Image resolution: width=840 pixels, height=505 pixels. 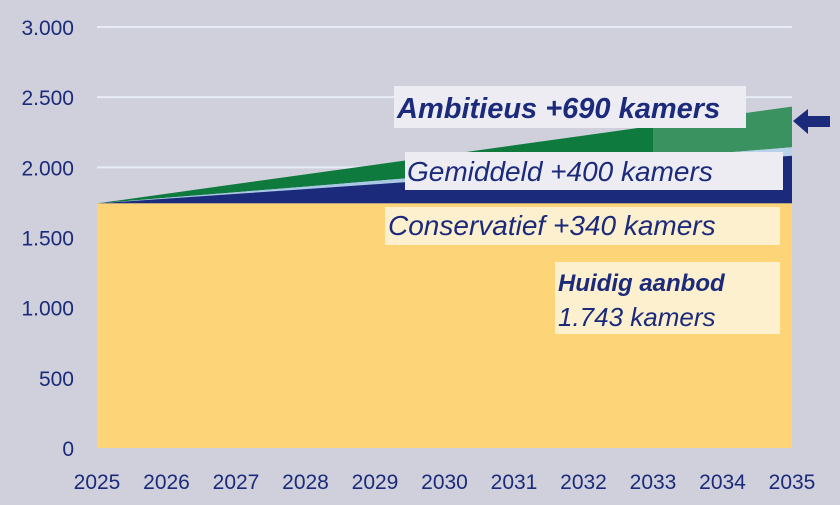 What do you see at coordinates (811, 121) in the screenshot?
I see `arrow-left-icon` at bounding box center [811, 121].